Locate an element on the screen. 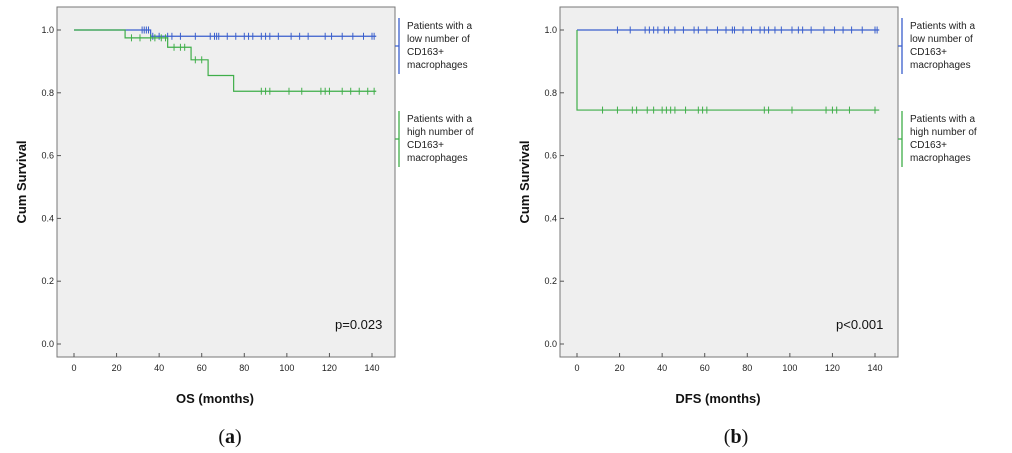  series-group-b is located at coordinates (728, 70).